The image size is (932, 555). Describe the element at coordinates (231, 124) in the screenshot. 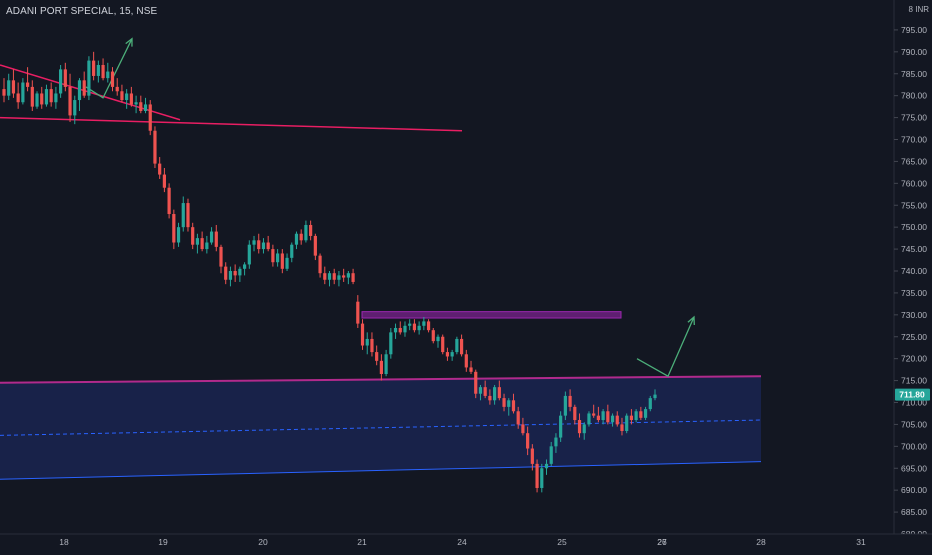

I see `support-line` at that location.